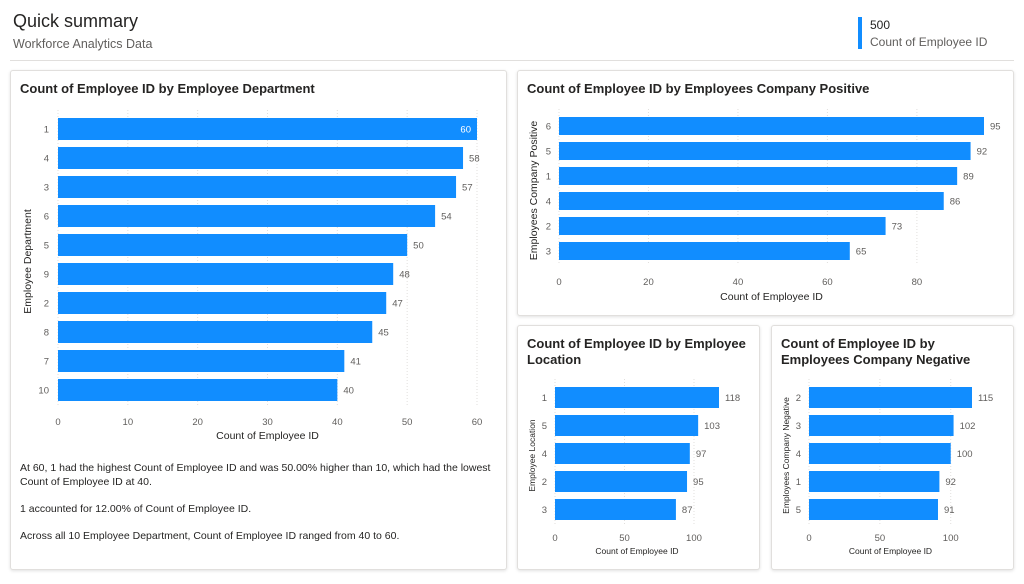 The height and width of the screenshot is (584, 1024). Describe the element at coordinates (465, 130) in the screenshot. I see `data-label: 60` at that location.